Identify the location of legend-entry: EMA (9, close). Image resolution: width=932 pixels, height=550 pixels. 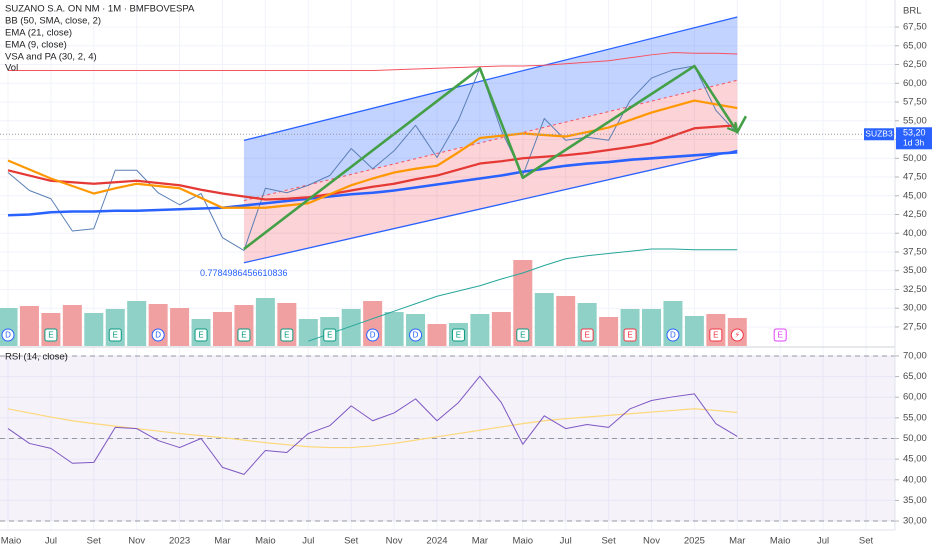
(36, 45).